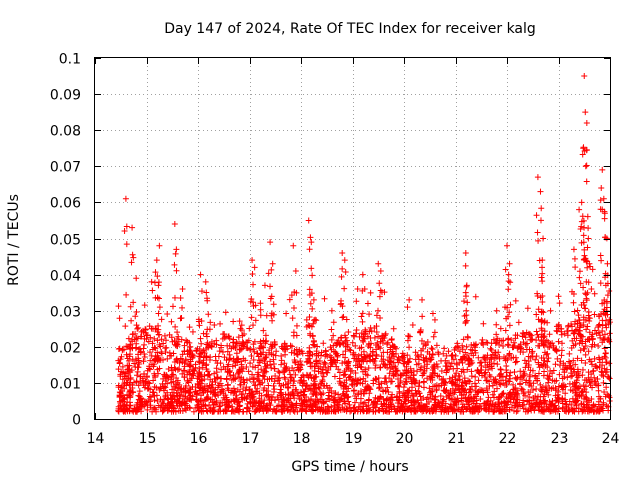 This screenshot has height=480, width=640. What do you see at coordinates (199, 439) in the screenshot?
I see `x-tick-label: 16` at bounding box center [199, 439].